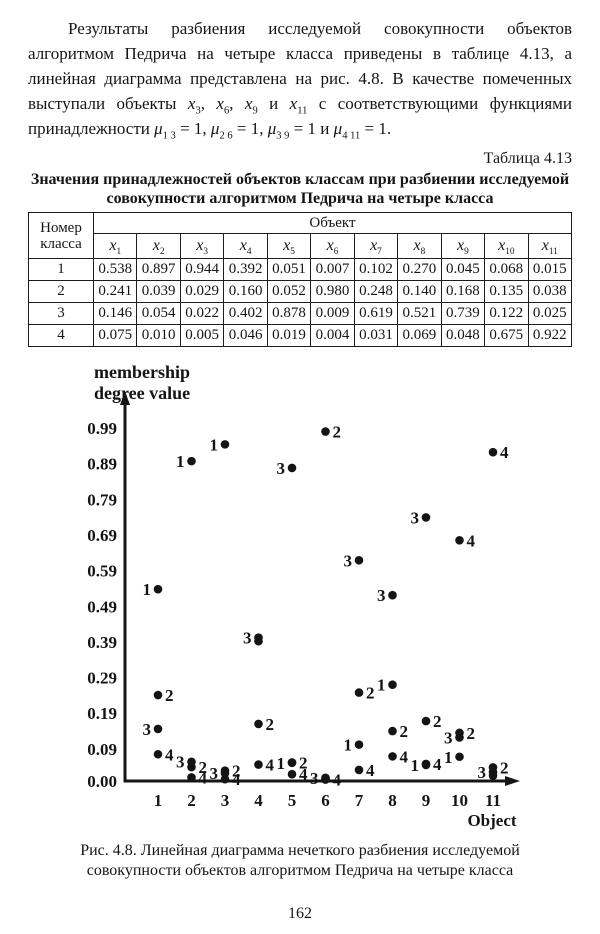 The image size is (600, 934). I want to click on value-cell: 0.538, so click(115, 269).